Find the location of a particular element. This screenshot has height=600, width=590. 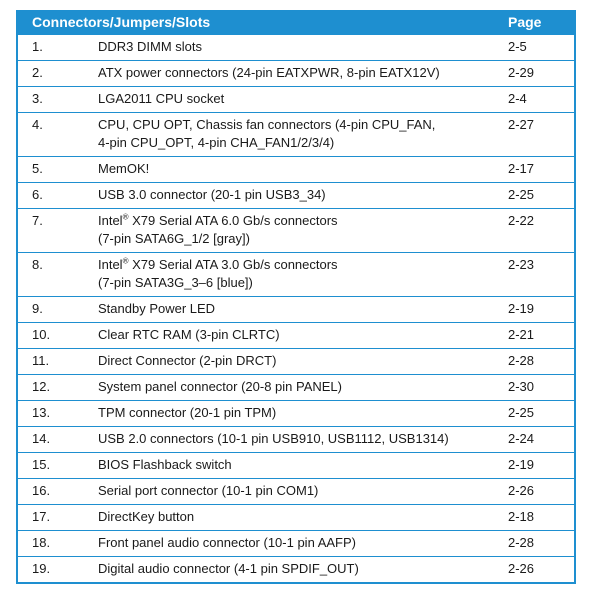

row-page: 2-22 is located at coordinates (521, 220).